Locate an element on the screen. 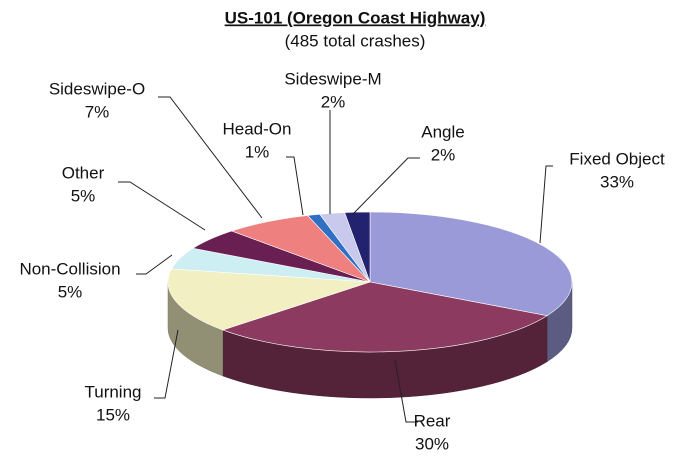  slice-value-label: 33% is located at coordinates (617, 181).